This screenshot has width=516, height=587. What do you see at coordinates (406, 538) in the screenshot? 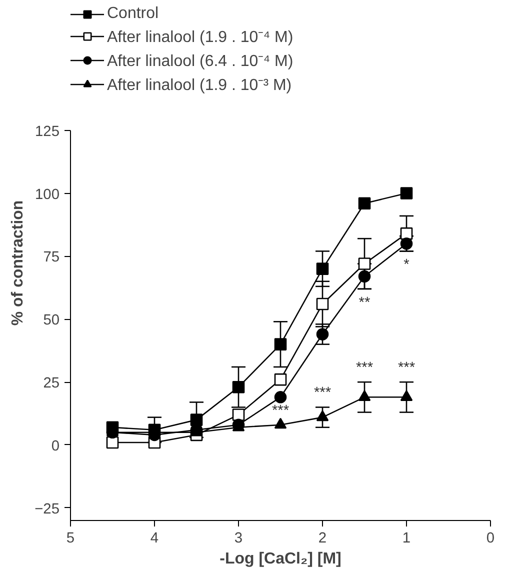
I see `x-tick-label: 1` at bounding box center [406, 538].